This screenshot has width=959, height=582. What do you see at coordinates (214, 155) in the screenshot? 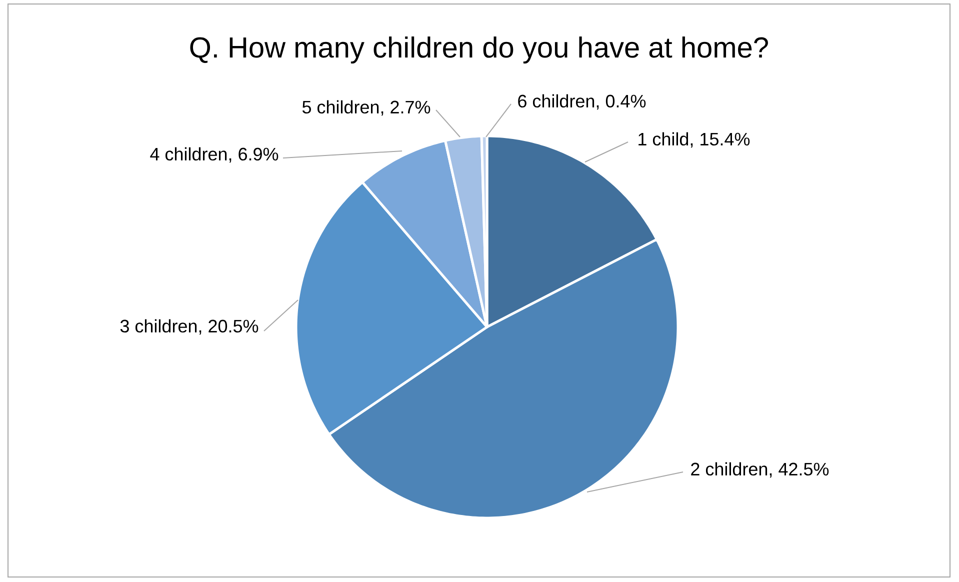
I see `slice-label: 4 children, 6.9%` at bounding box center [214, 155].